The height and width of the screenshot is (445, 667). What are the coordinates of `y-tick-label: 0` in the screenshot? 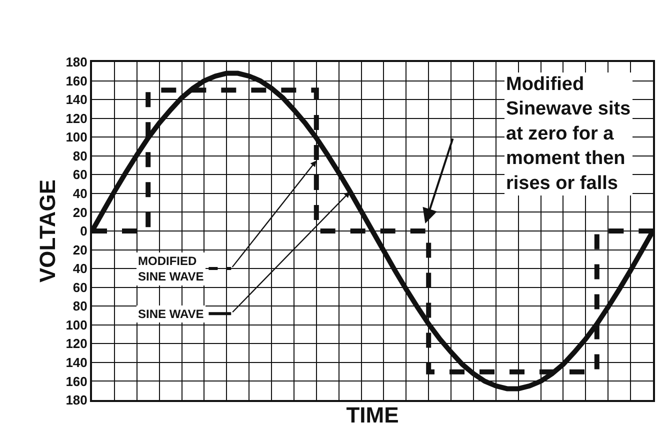 It's located at (84, 231).